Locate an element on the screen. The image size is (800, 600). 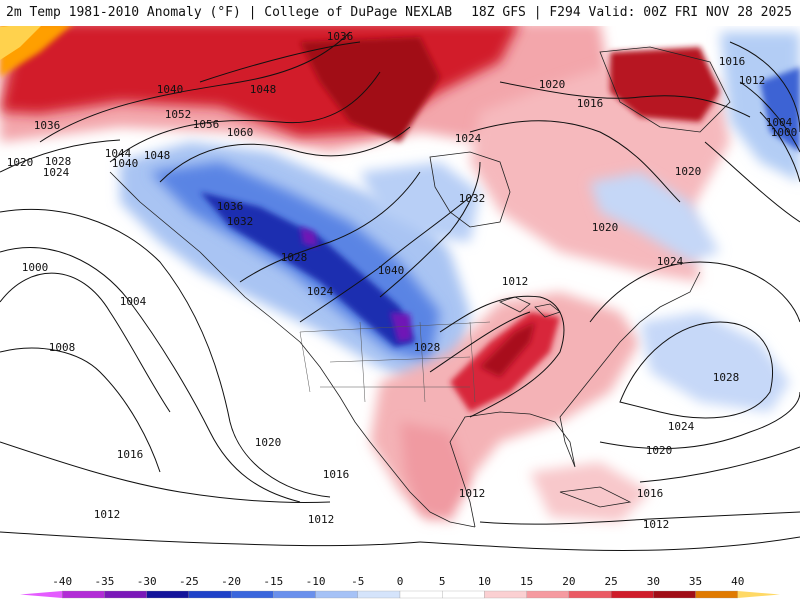
colorbar-tick-label: -35 is located at coordinates (105, 581).